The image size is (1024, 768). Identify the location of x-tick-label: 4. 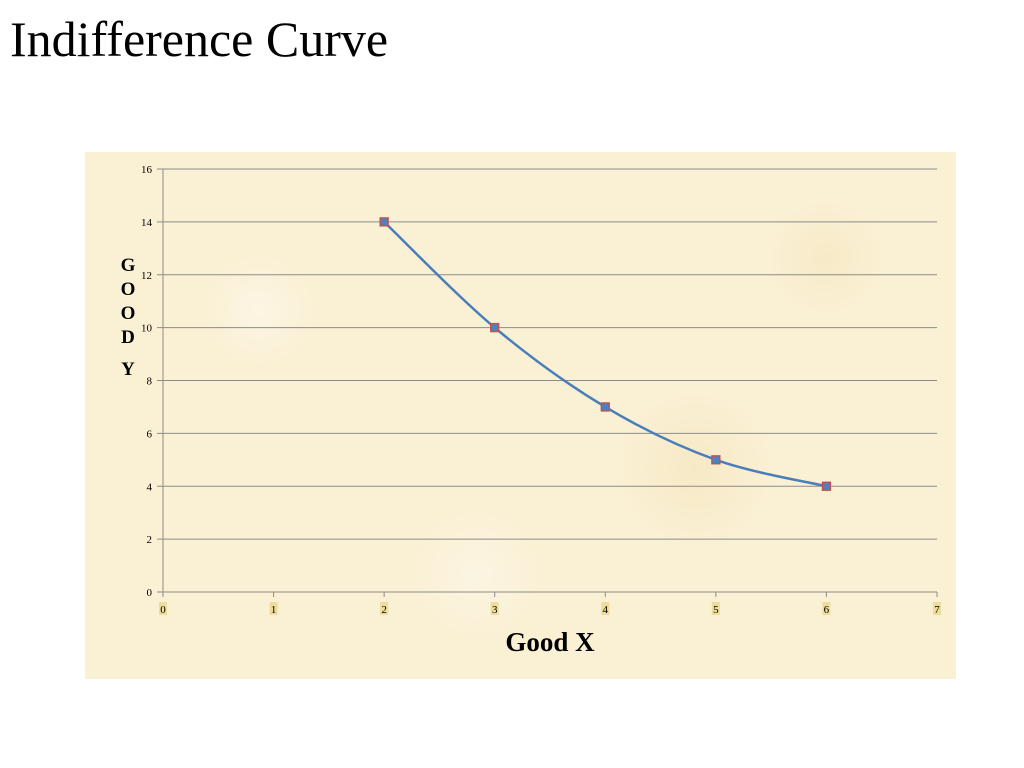
(606, 610).